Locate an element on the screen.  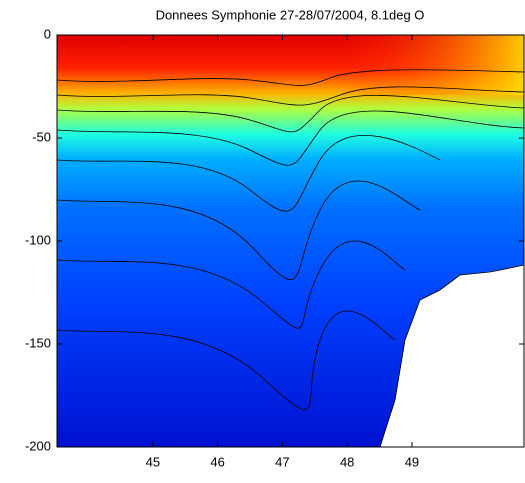
y-tick-label: -150 is located at coordinates (38, 342).